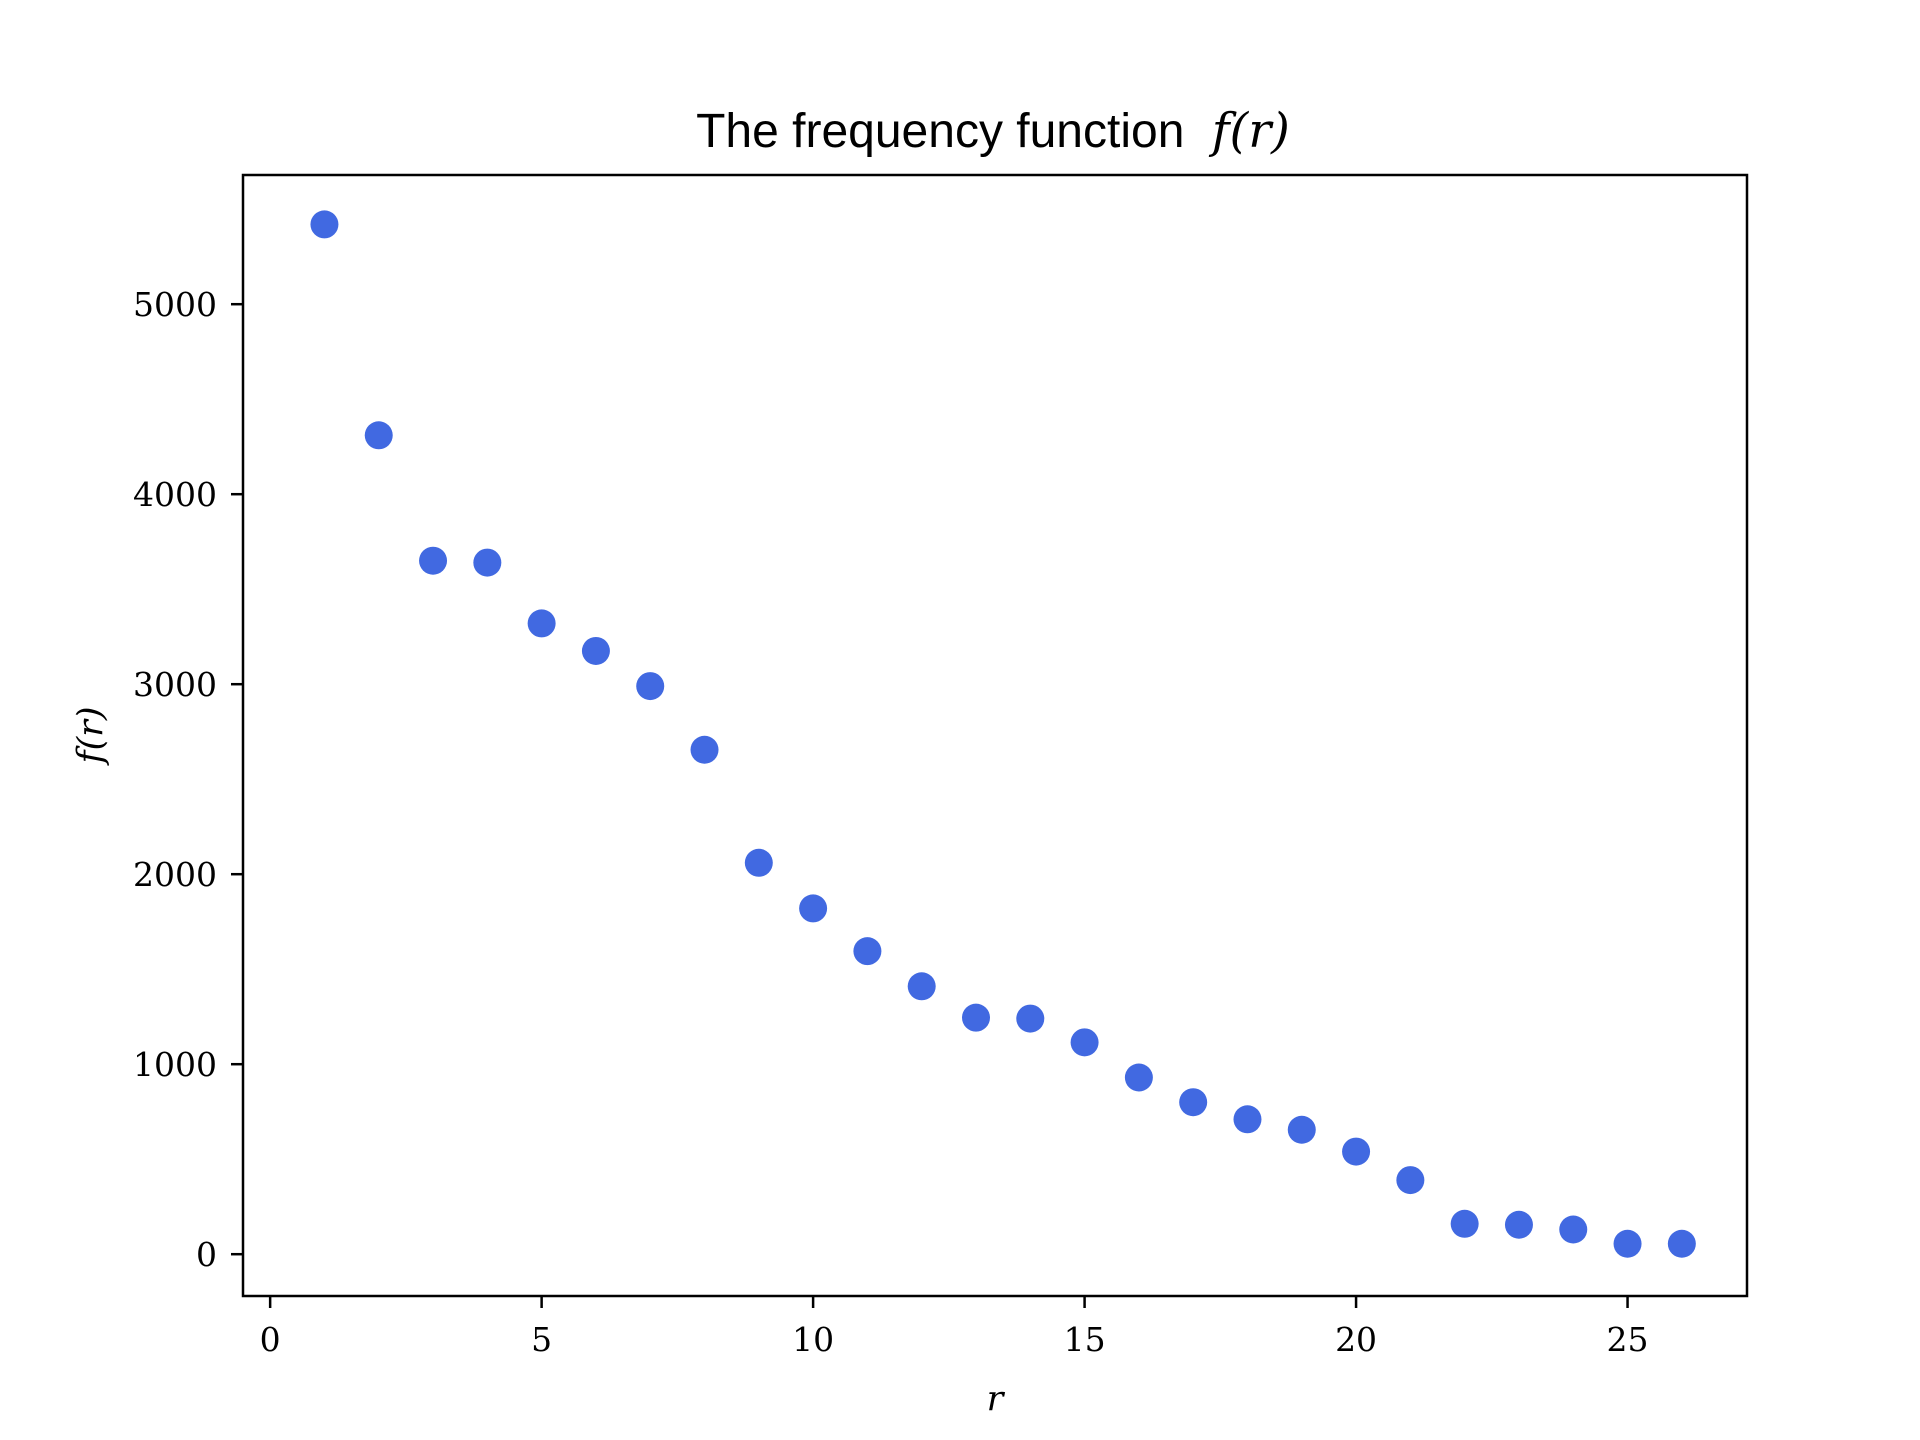 The height and width of the screenshot is (1440, 1920). Describe the element at coordinates (1356, 1339) in the screenshot. I see `x-tick-label: 20` at that location.